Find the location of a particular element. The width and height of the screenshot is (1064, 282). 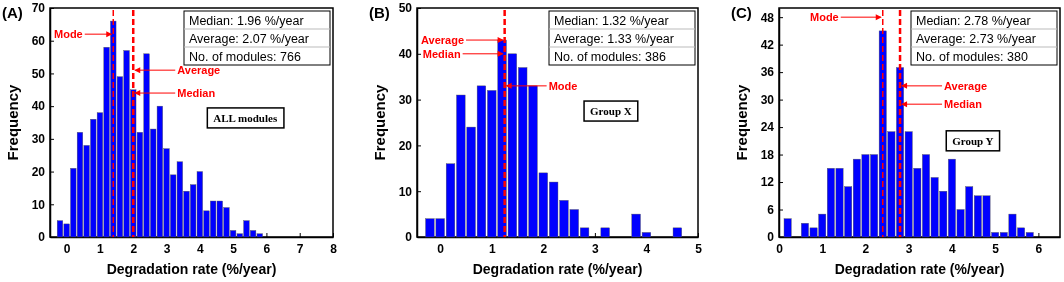

annotation: Median: 2.78 %/year is located at coordinates (973, 21).